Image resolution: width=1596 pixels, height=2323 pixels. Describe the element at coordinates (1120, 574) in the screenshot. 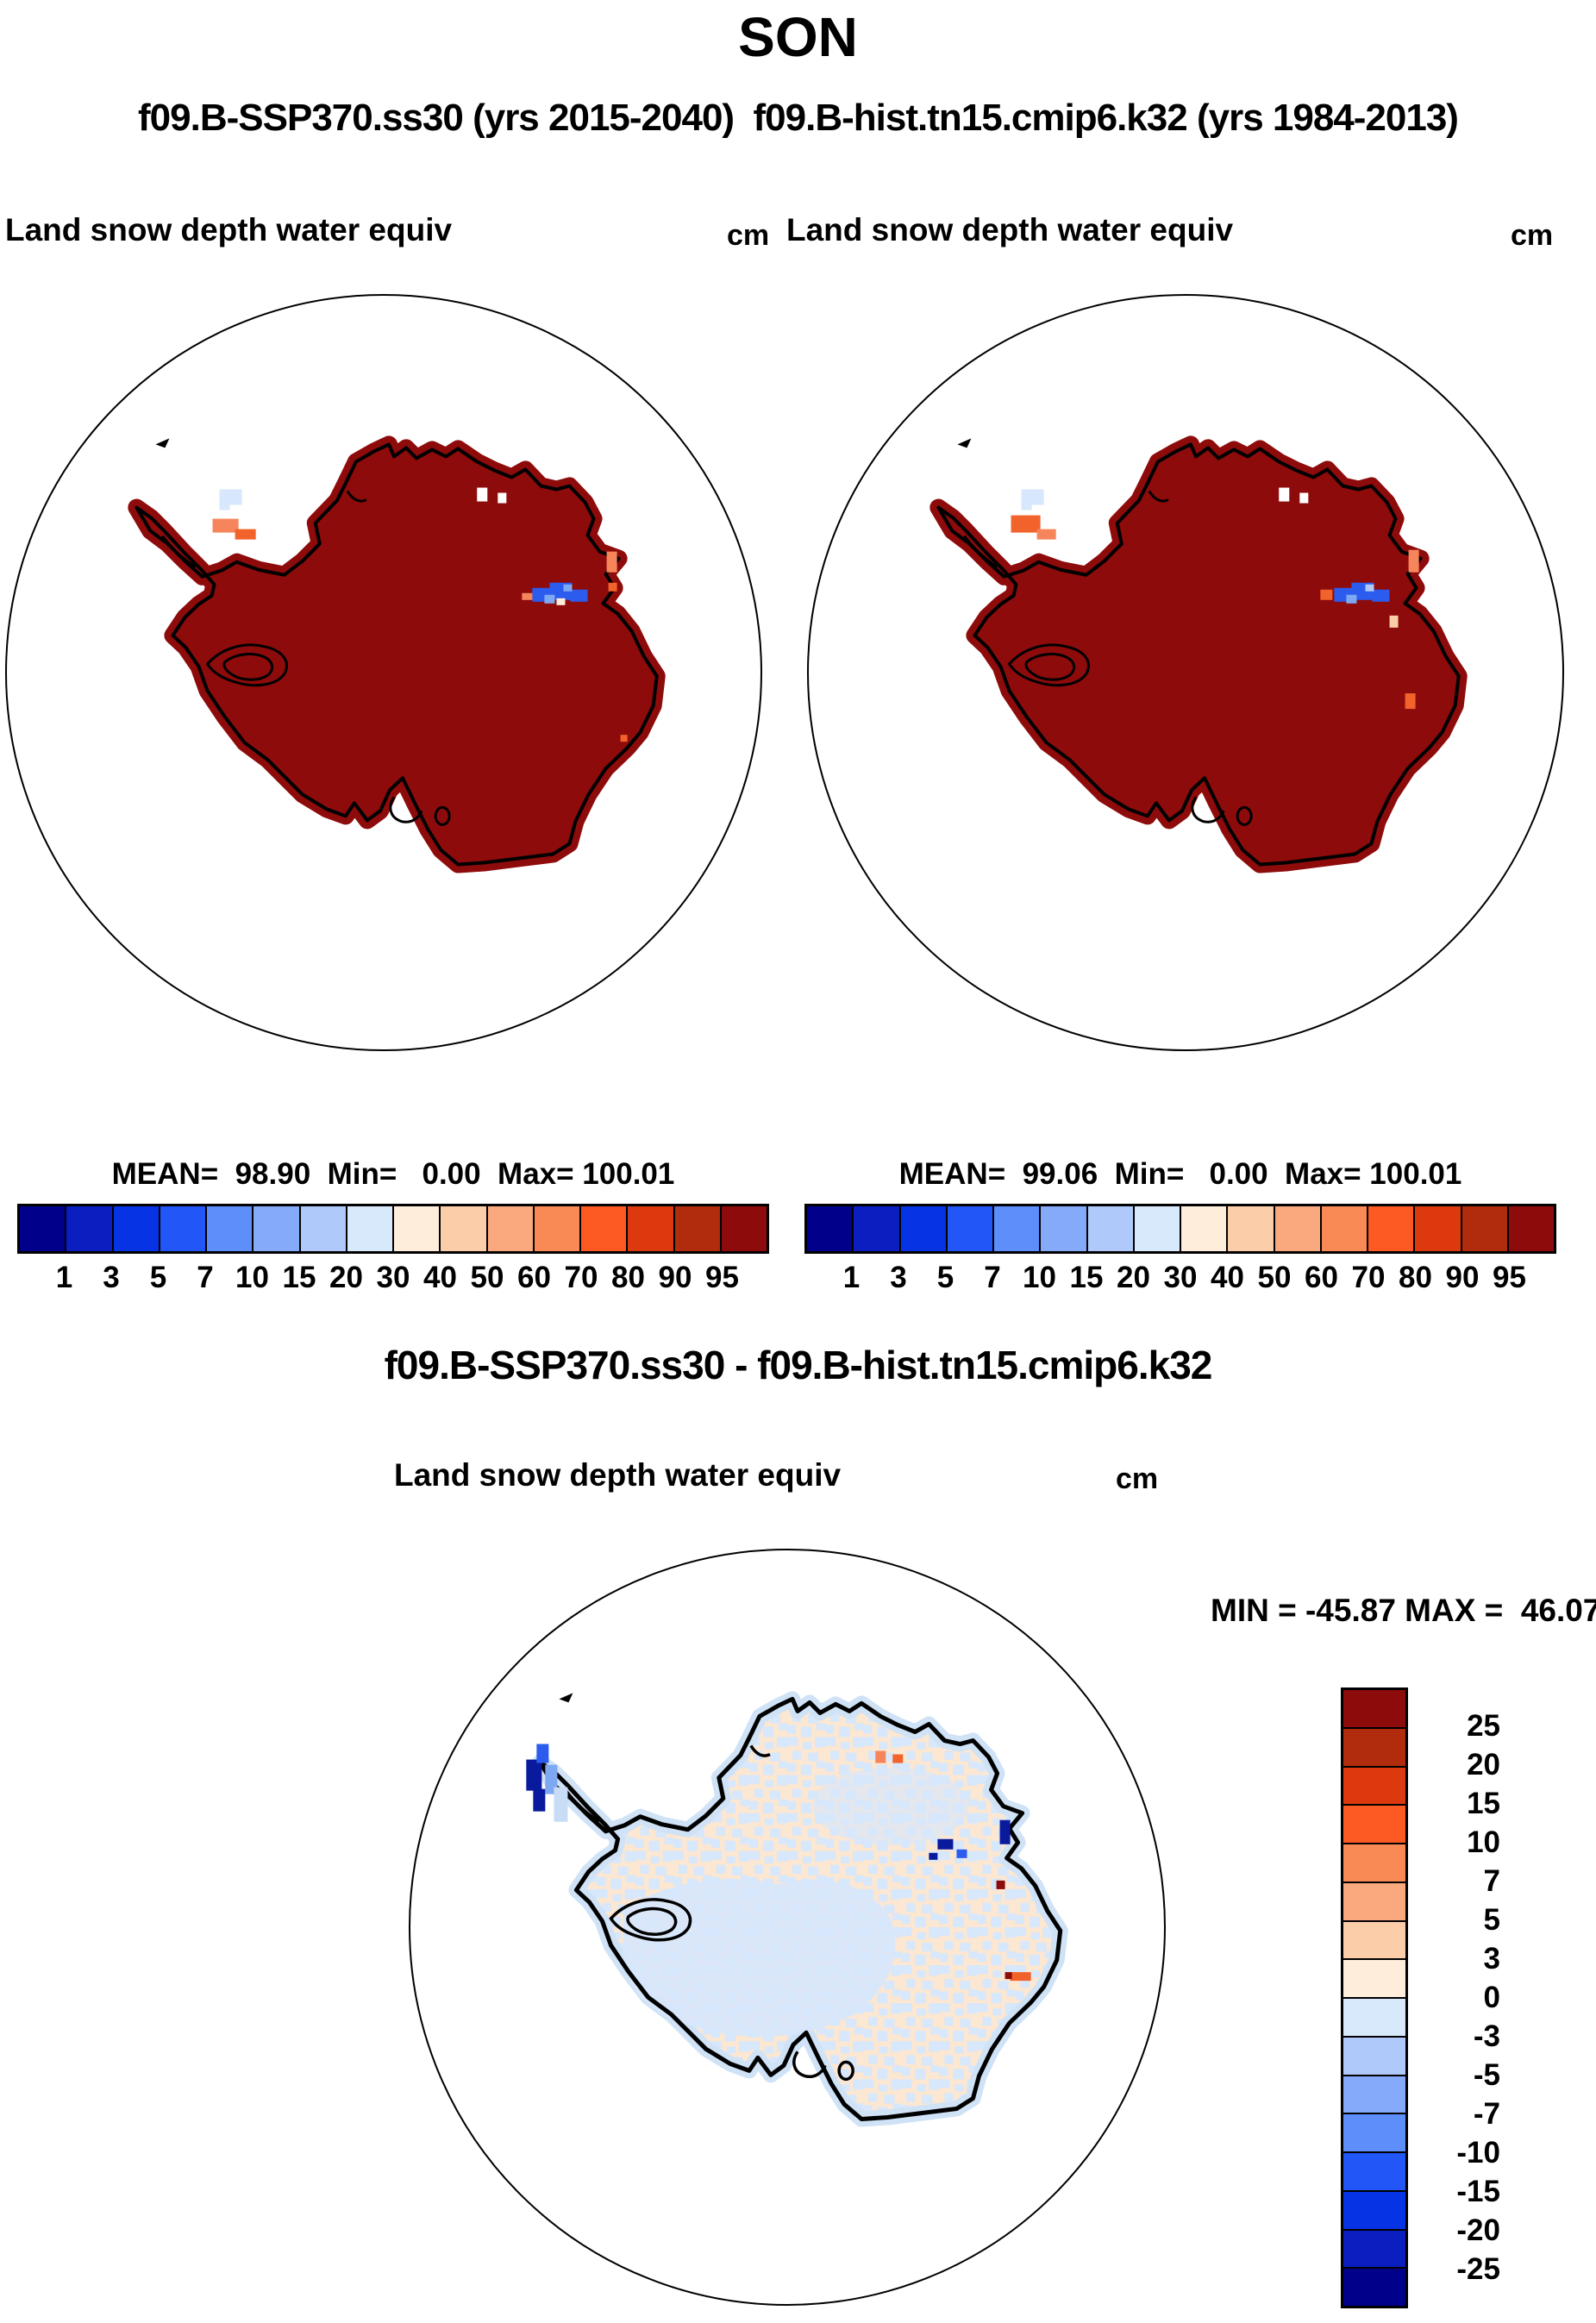

I see `anomaly-spots` at that location.